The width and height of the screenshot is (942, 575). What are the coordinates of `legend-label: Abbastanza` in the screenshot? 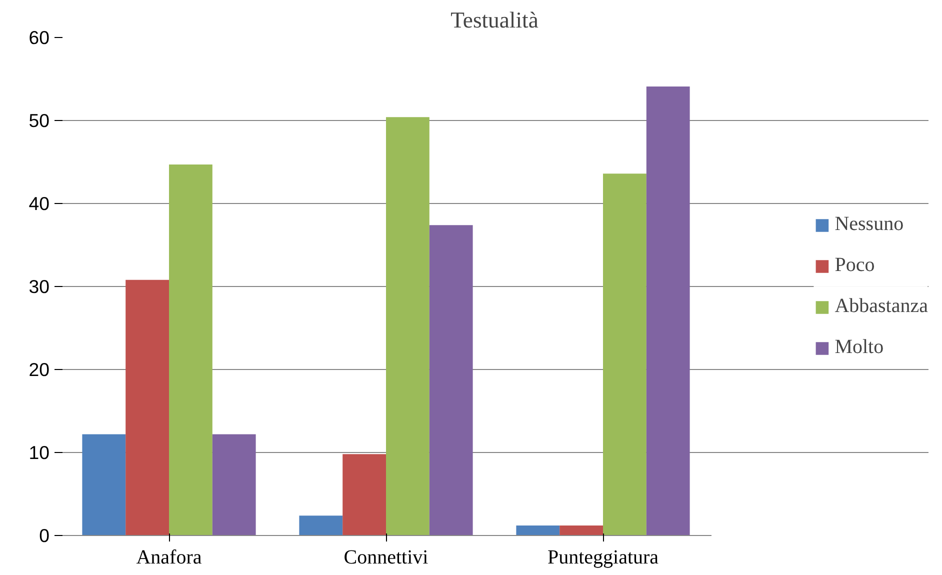 It's located at (881, 306).